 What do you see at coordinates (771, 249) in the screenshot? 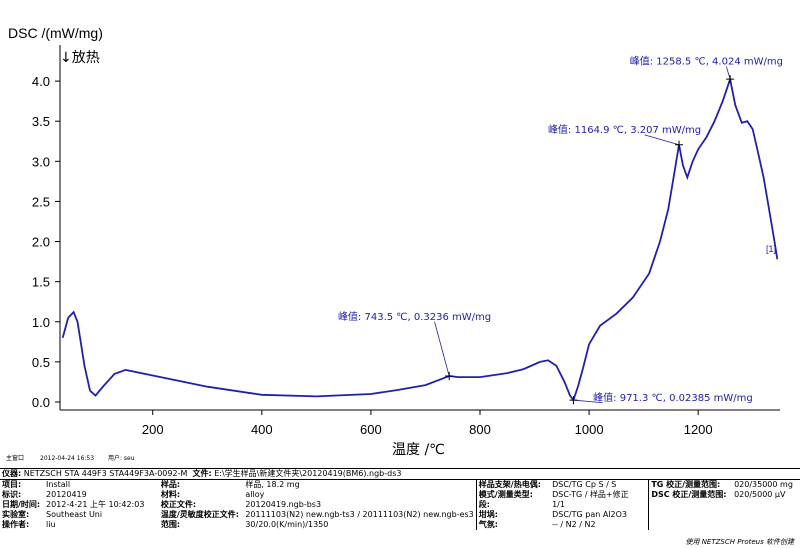
I see `end-marker: [1]` at bounding box center [771, 249].